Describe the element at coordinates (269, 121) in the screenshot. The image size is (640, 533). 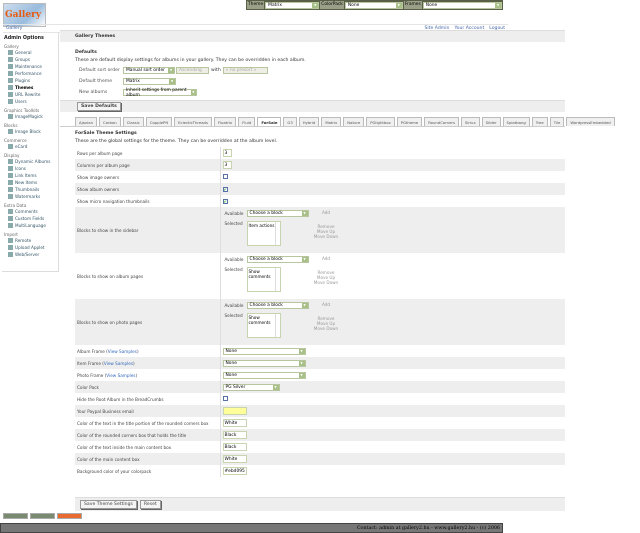
I see `tab-forsale: ForSale` at that location.